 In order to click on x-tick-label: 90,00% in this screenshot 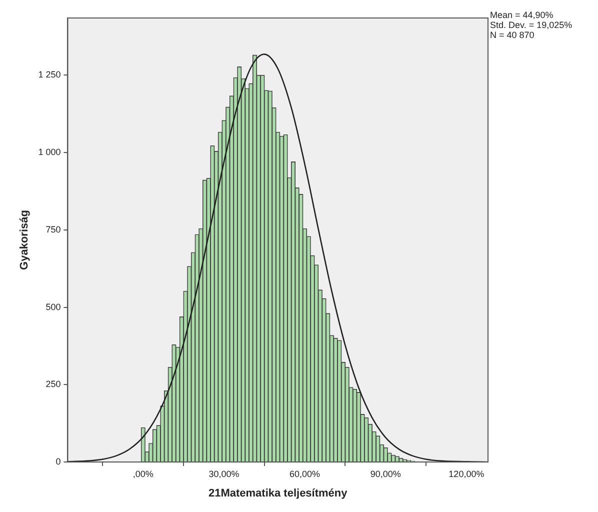, I will do `click(385, 473)`.